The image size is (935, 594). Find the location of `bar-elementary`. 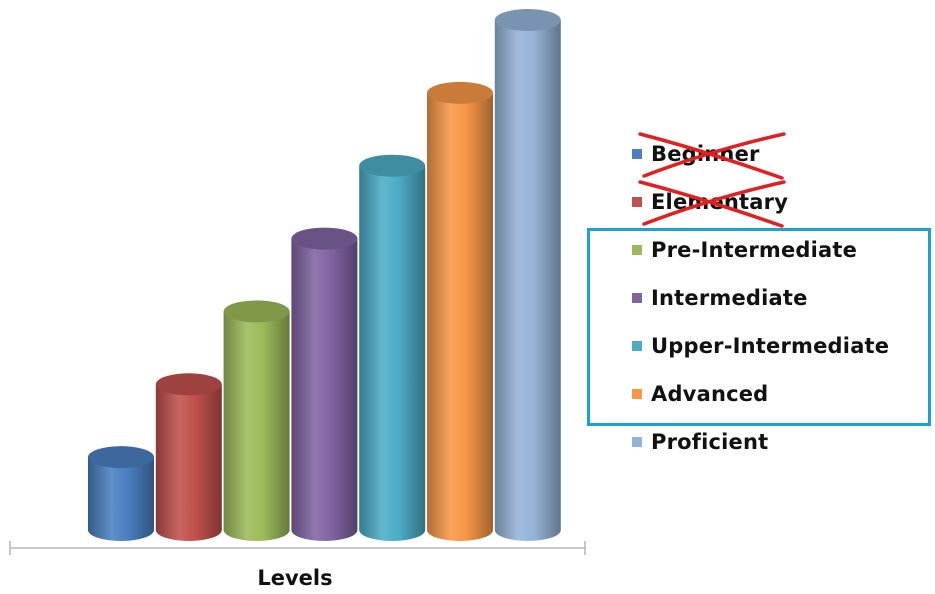

bar-elementary is located at coordinates (188, 457).